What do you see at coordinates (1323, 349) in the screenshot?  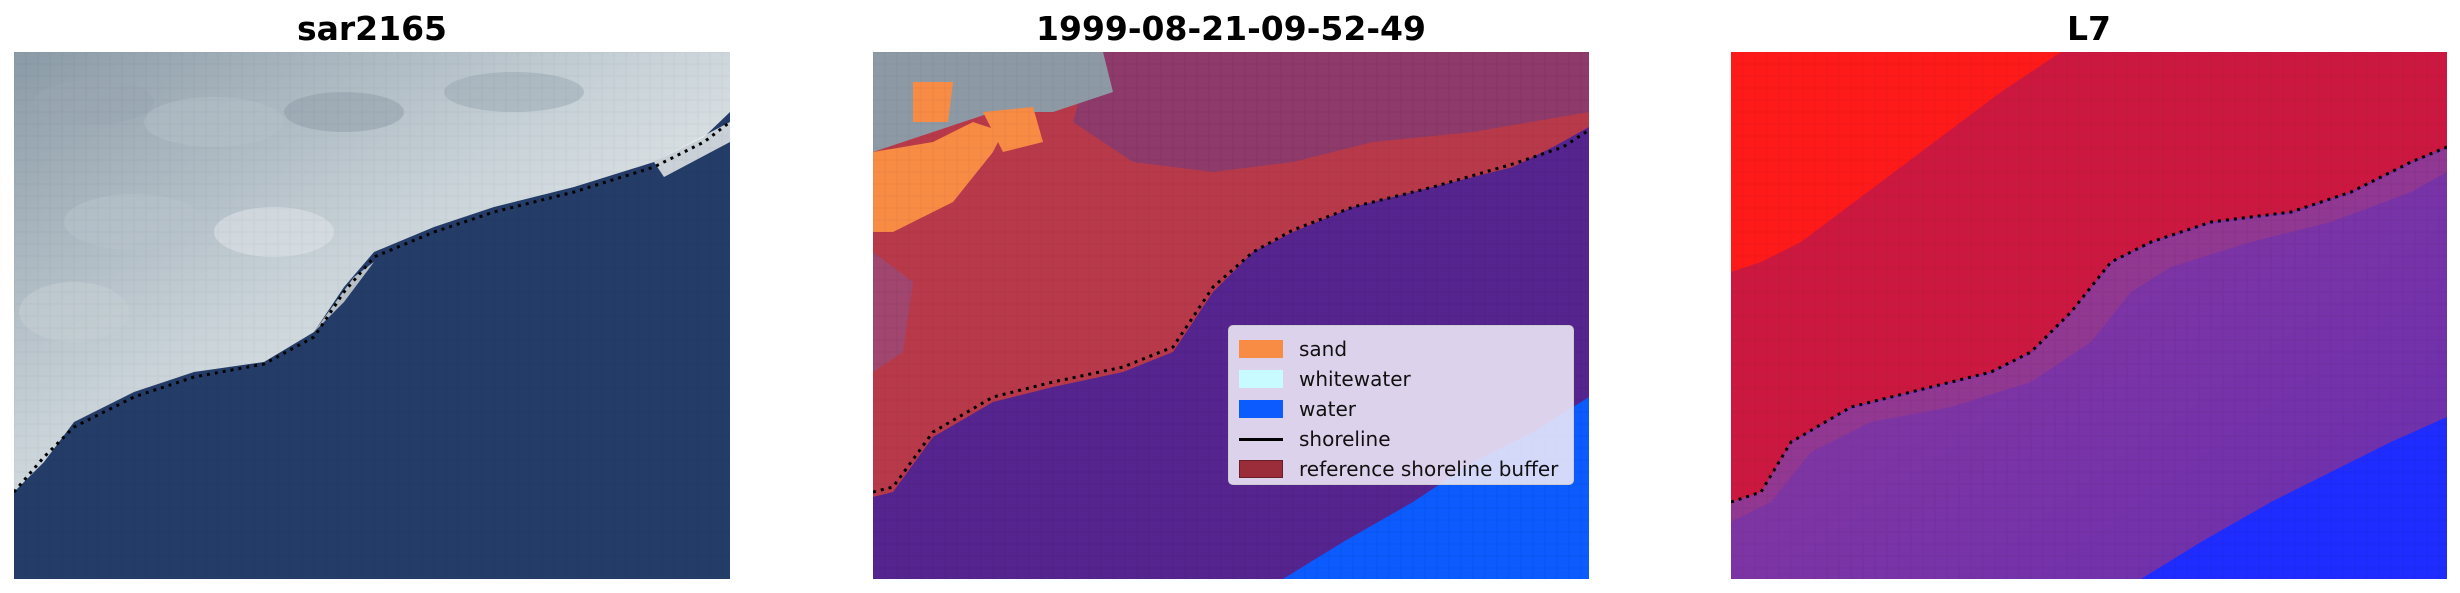 I see `legend-label: sand` at bounding box center [1323, 349].